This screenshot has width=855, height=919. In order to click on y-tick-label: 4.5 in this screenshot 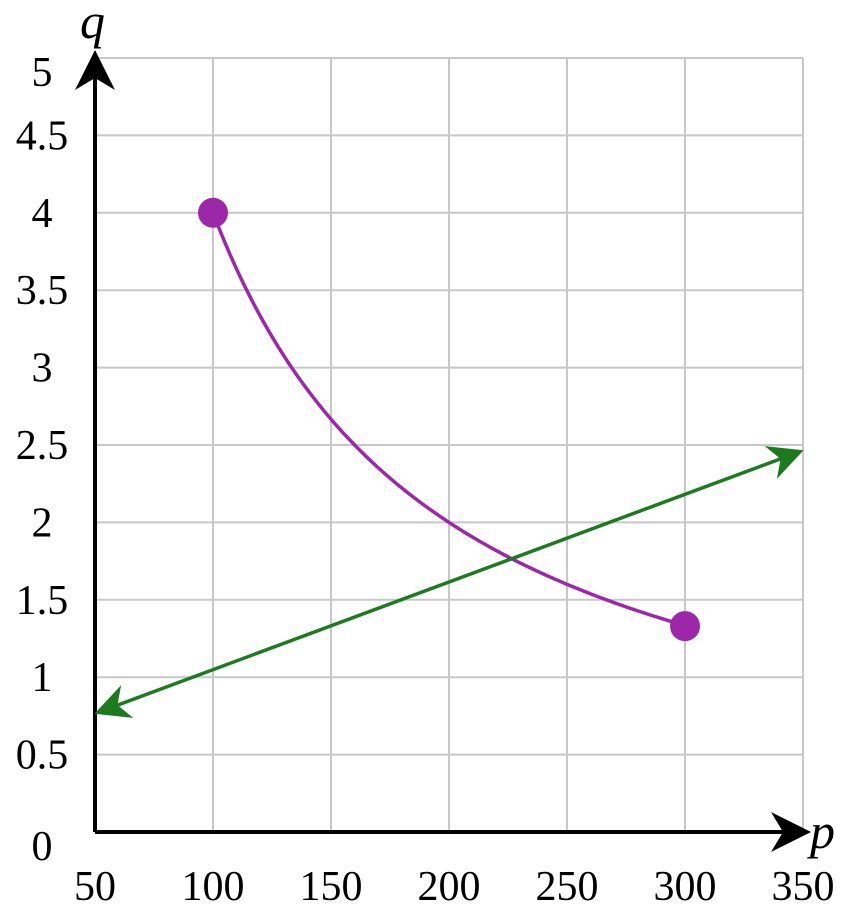, I will do `click(42, 136)`.